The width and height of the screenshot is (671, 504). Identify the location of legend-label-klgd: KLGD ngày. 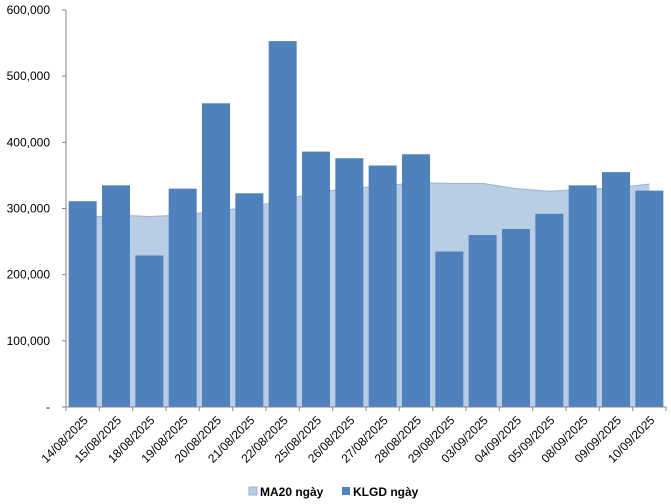
(386, 492).